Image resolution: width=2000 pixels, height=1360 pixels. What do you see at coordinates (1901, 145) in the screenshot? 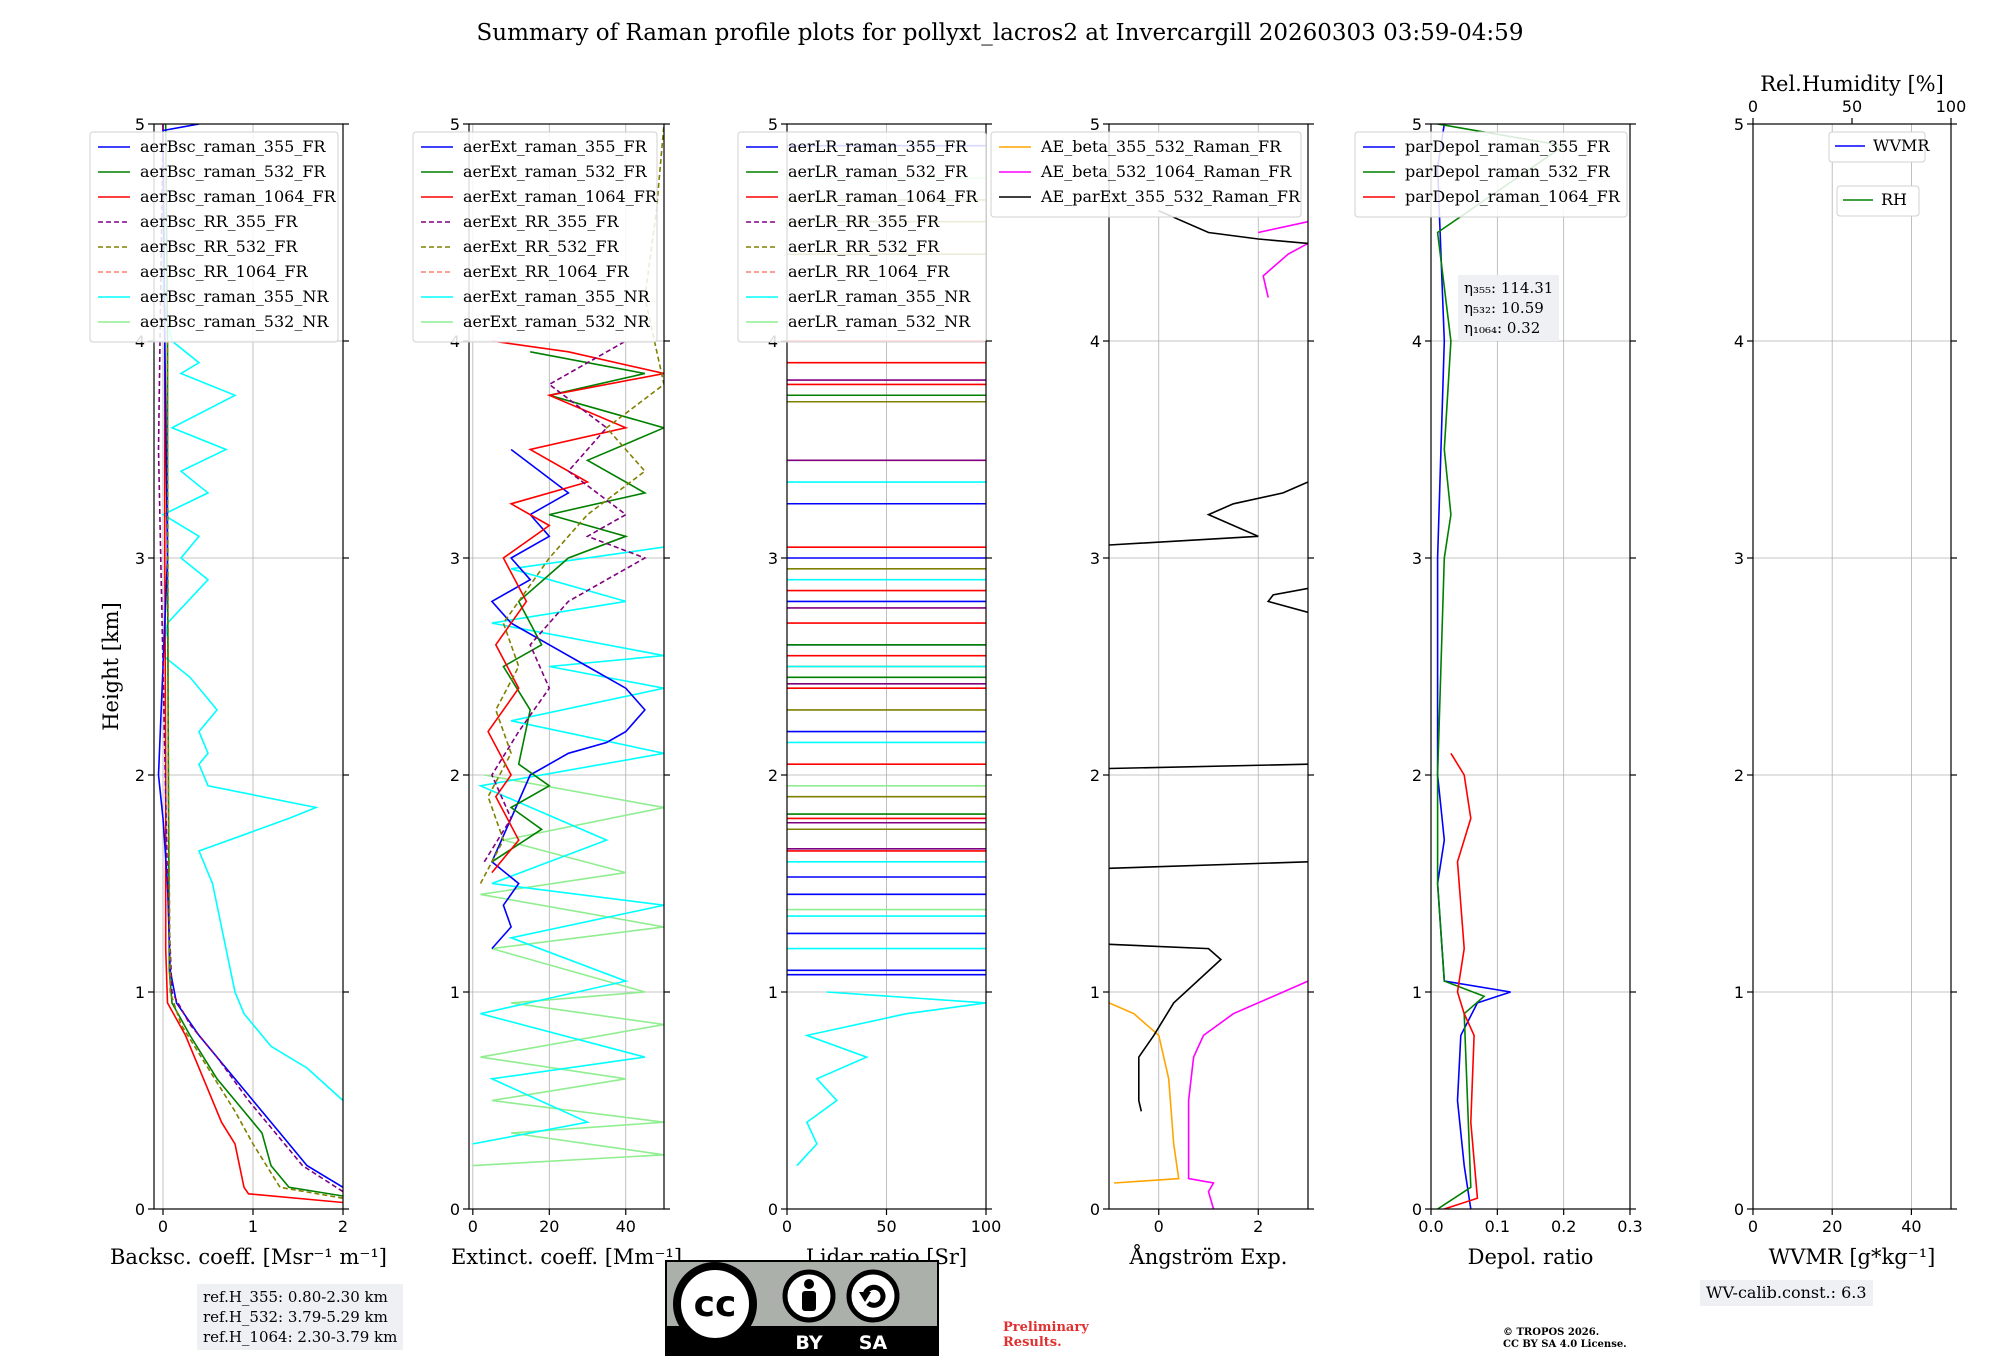
I see `legend-label: WVMR` at bounding box center [1901, 145].